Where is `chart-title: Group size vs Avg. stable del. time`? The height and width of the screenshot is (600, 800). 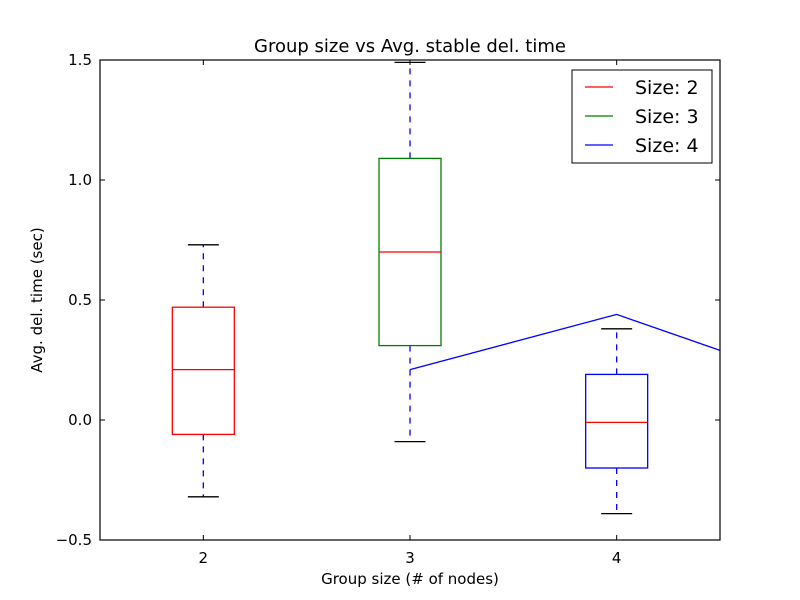
chart-title: Group size vs Avg. stable del. time is located at coordinates (410, 46).